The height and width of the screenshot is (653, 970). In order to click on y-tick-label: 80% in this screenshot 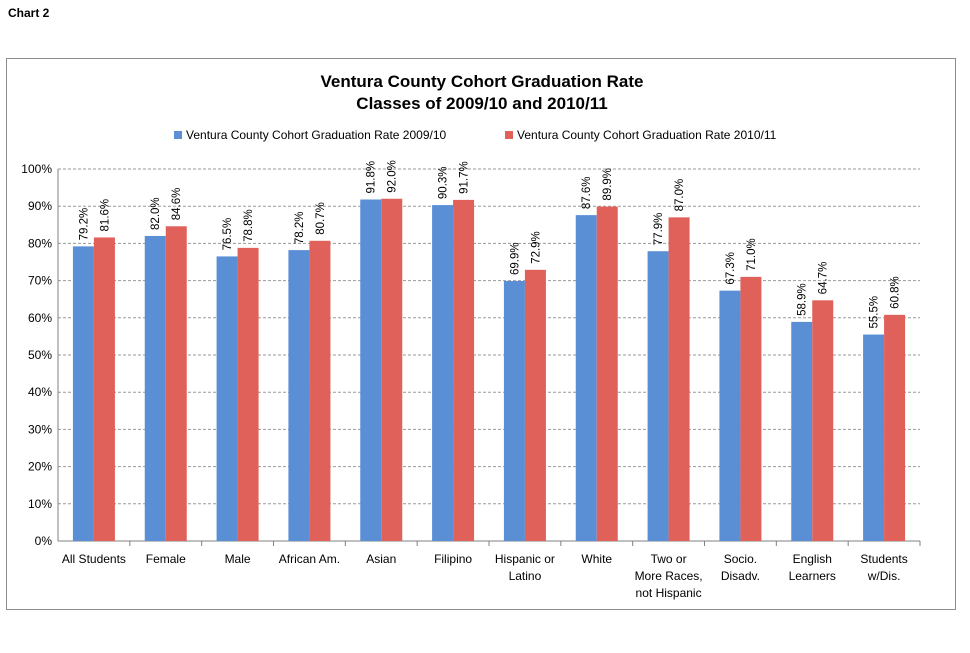, I will do `click(40, 243)`.